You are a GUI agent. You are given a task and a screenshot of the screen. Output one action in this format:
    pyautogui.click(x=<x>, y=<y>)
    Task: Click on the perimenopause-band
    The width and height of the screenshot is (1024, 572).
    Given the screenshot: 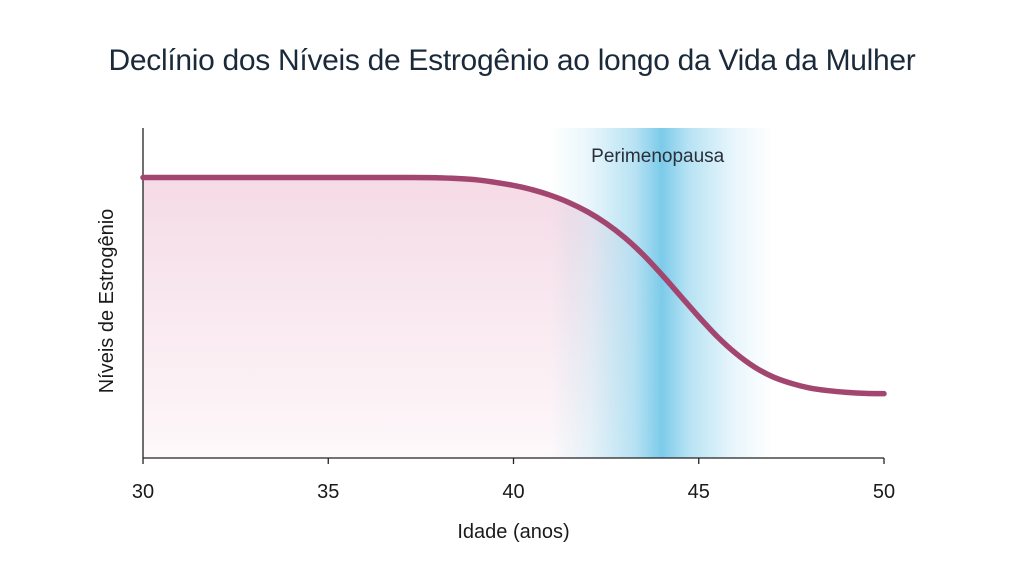 What is the action you would take?
    pyautogui.click(x=661, y=293)
    